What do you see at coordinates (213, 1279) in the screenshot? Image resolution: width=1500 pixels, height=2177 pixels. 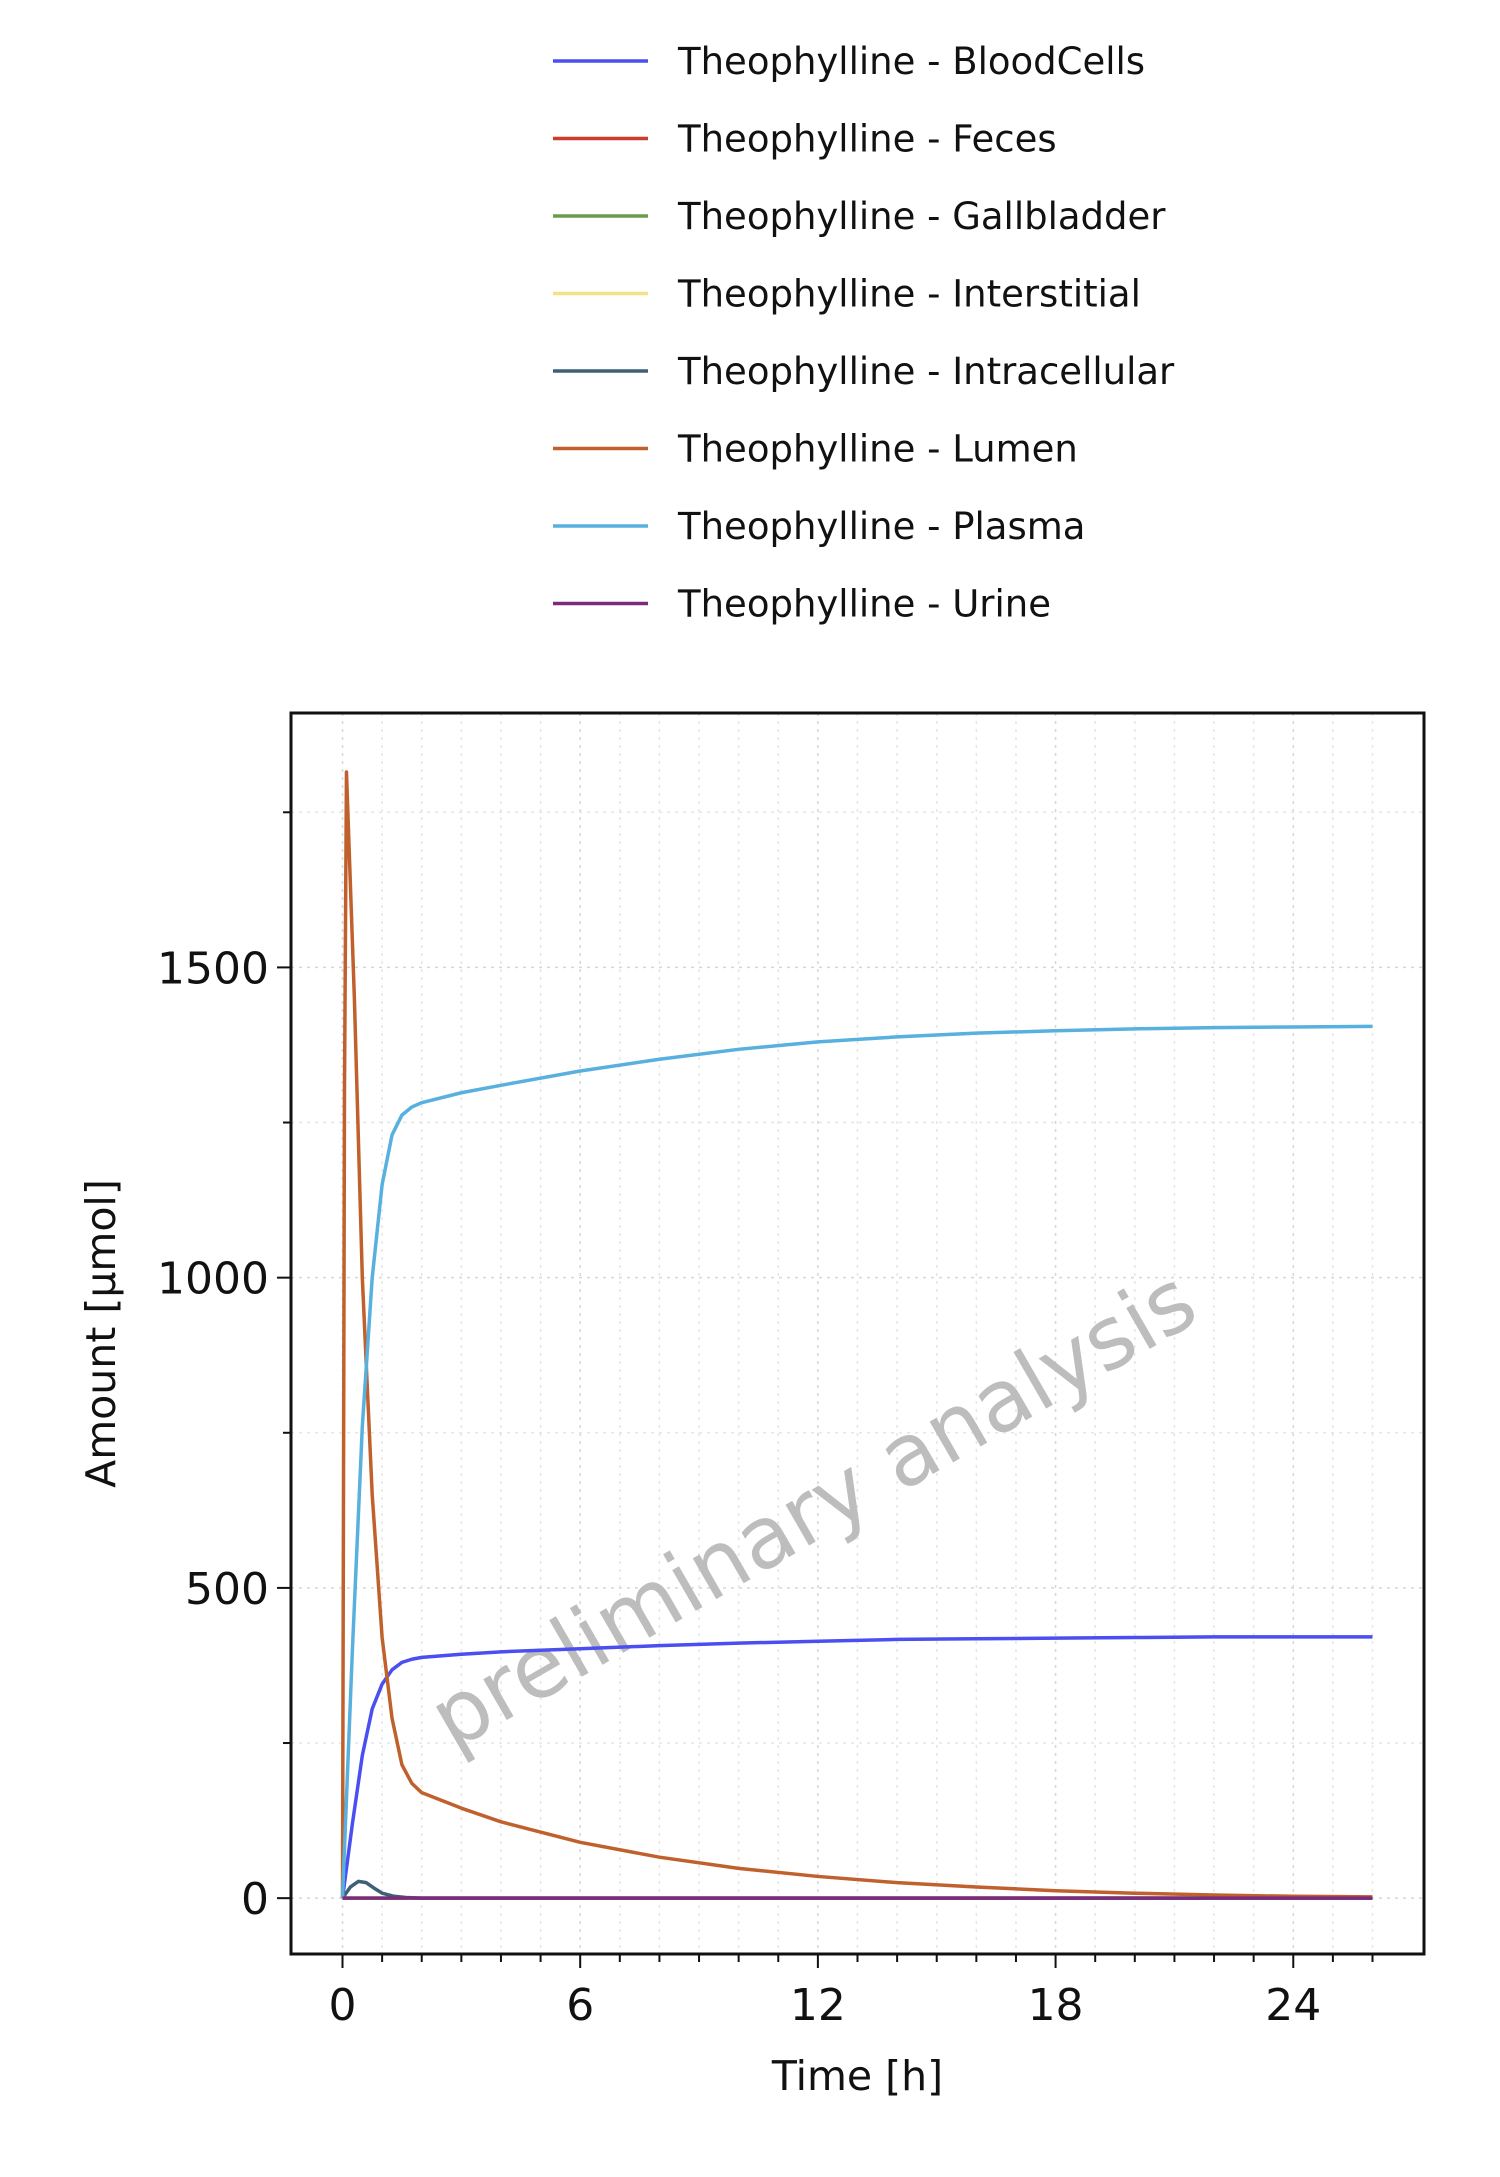 I see `y-tick-label: 1000` at bounding box center [213, 1279].